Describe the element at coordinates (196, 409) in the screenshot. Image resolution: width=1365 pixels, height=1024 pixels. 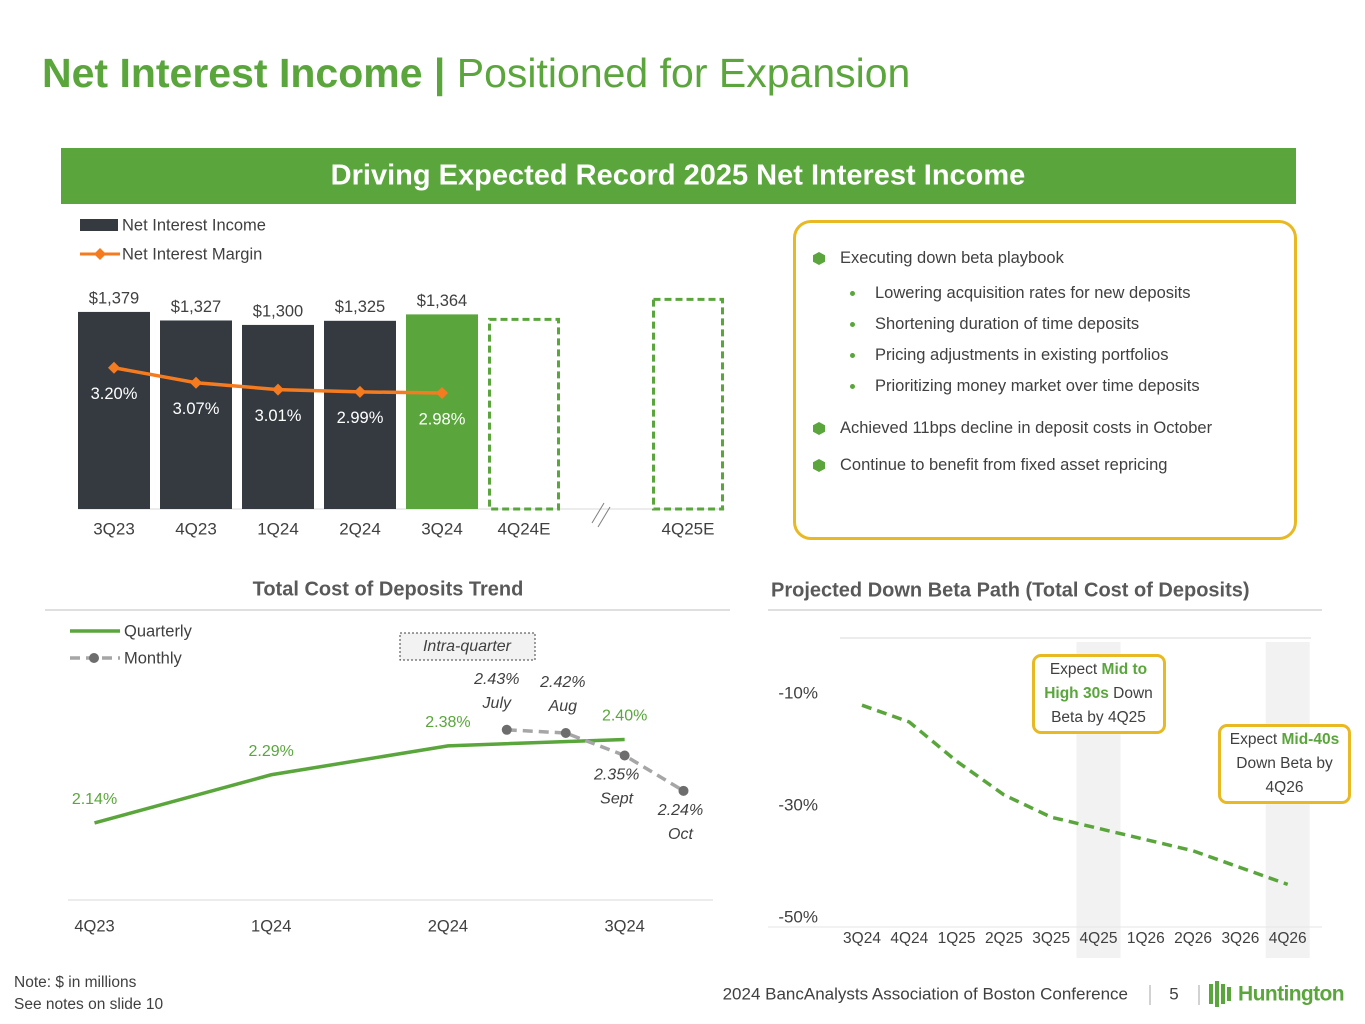
I see `margin-value-label: 3.07%` at that location.